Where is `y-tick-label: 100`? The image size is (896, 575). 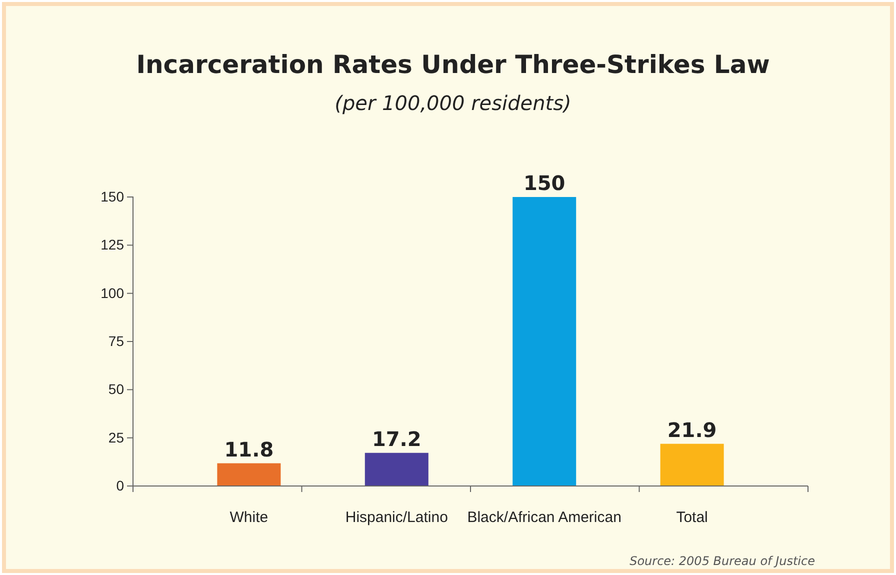 y-tick-label: 100 is located at coordinates (112, 292).